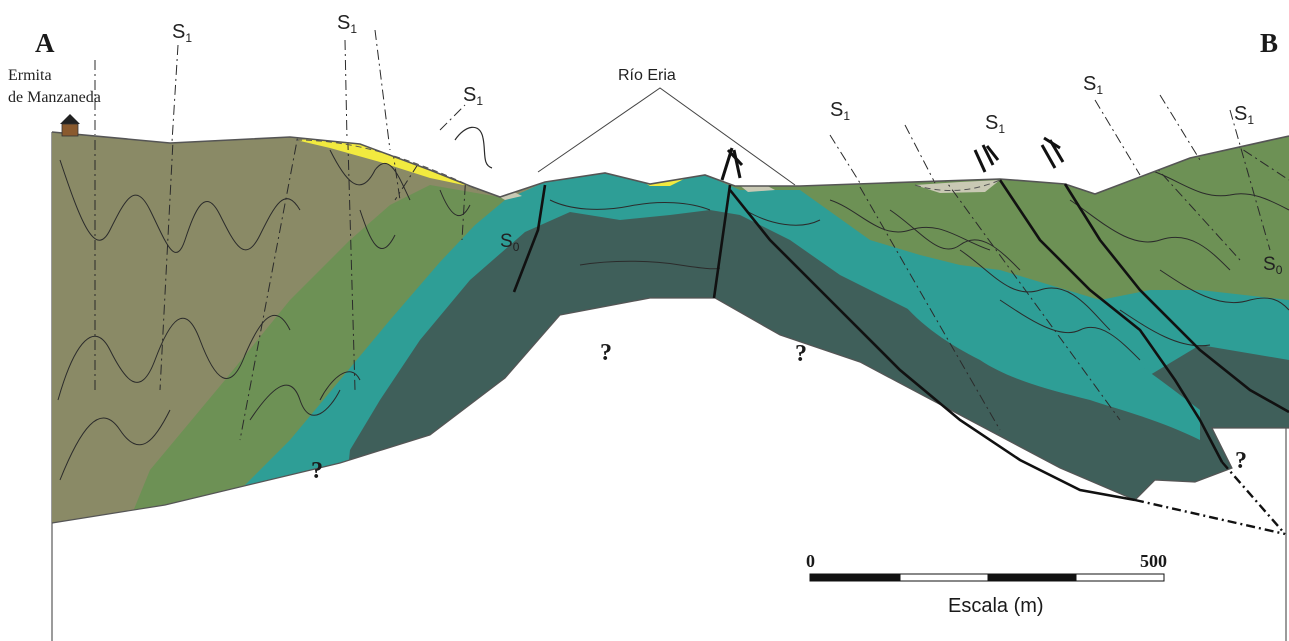 The width and height of the screenshot is (1289, 641). I want to click on river-label: Río Eria, so click(647, 75).